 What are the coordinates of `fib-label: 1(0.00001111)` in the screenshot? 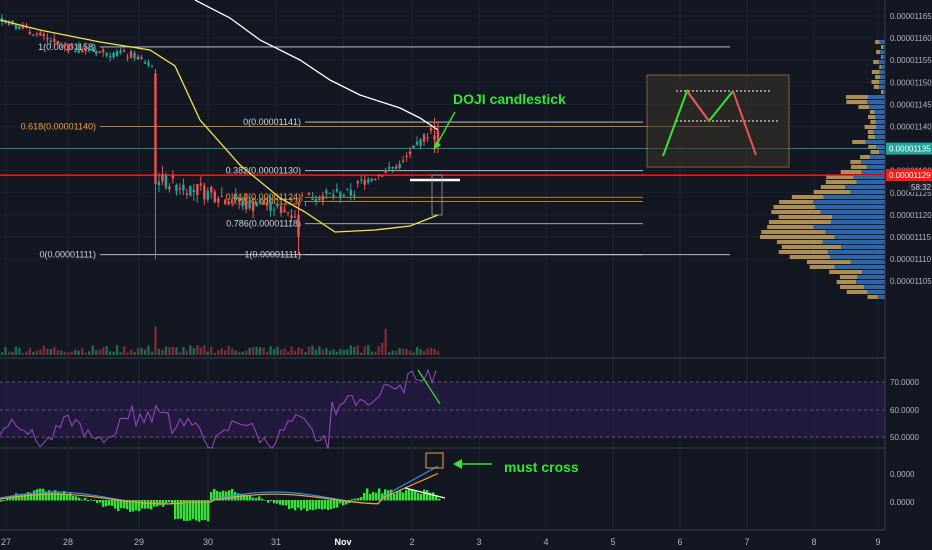 It's located at (272, 255).